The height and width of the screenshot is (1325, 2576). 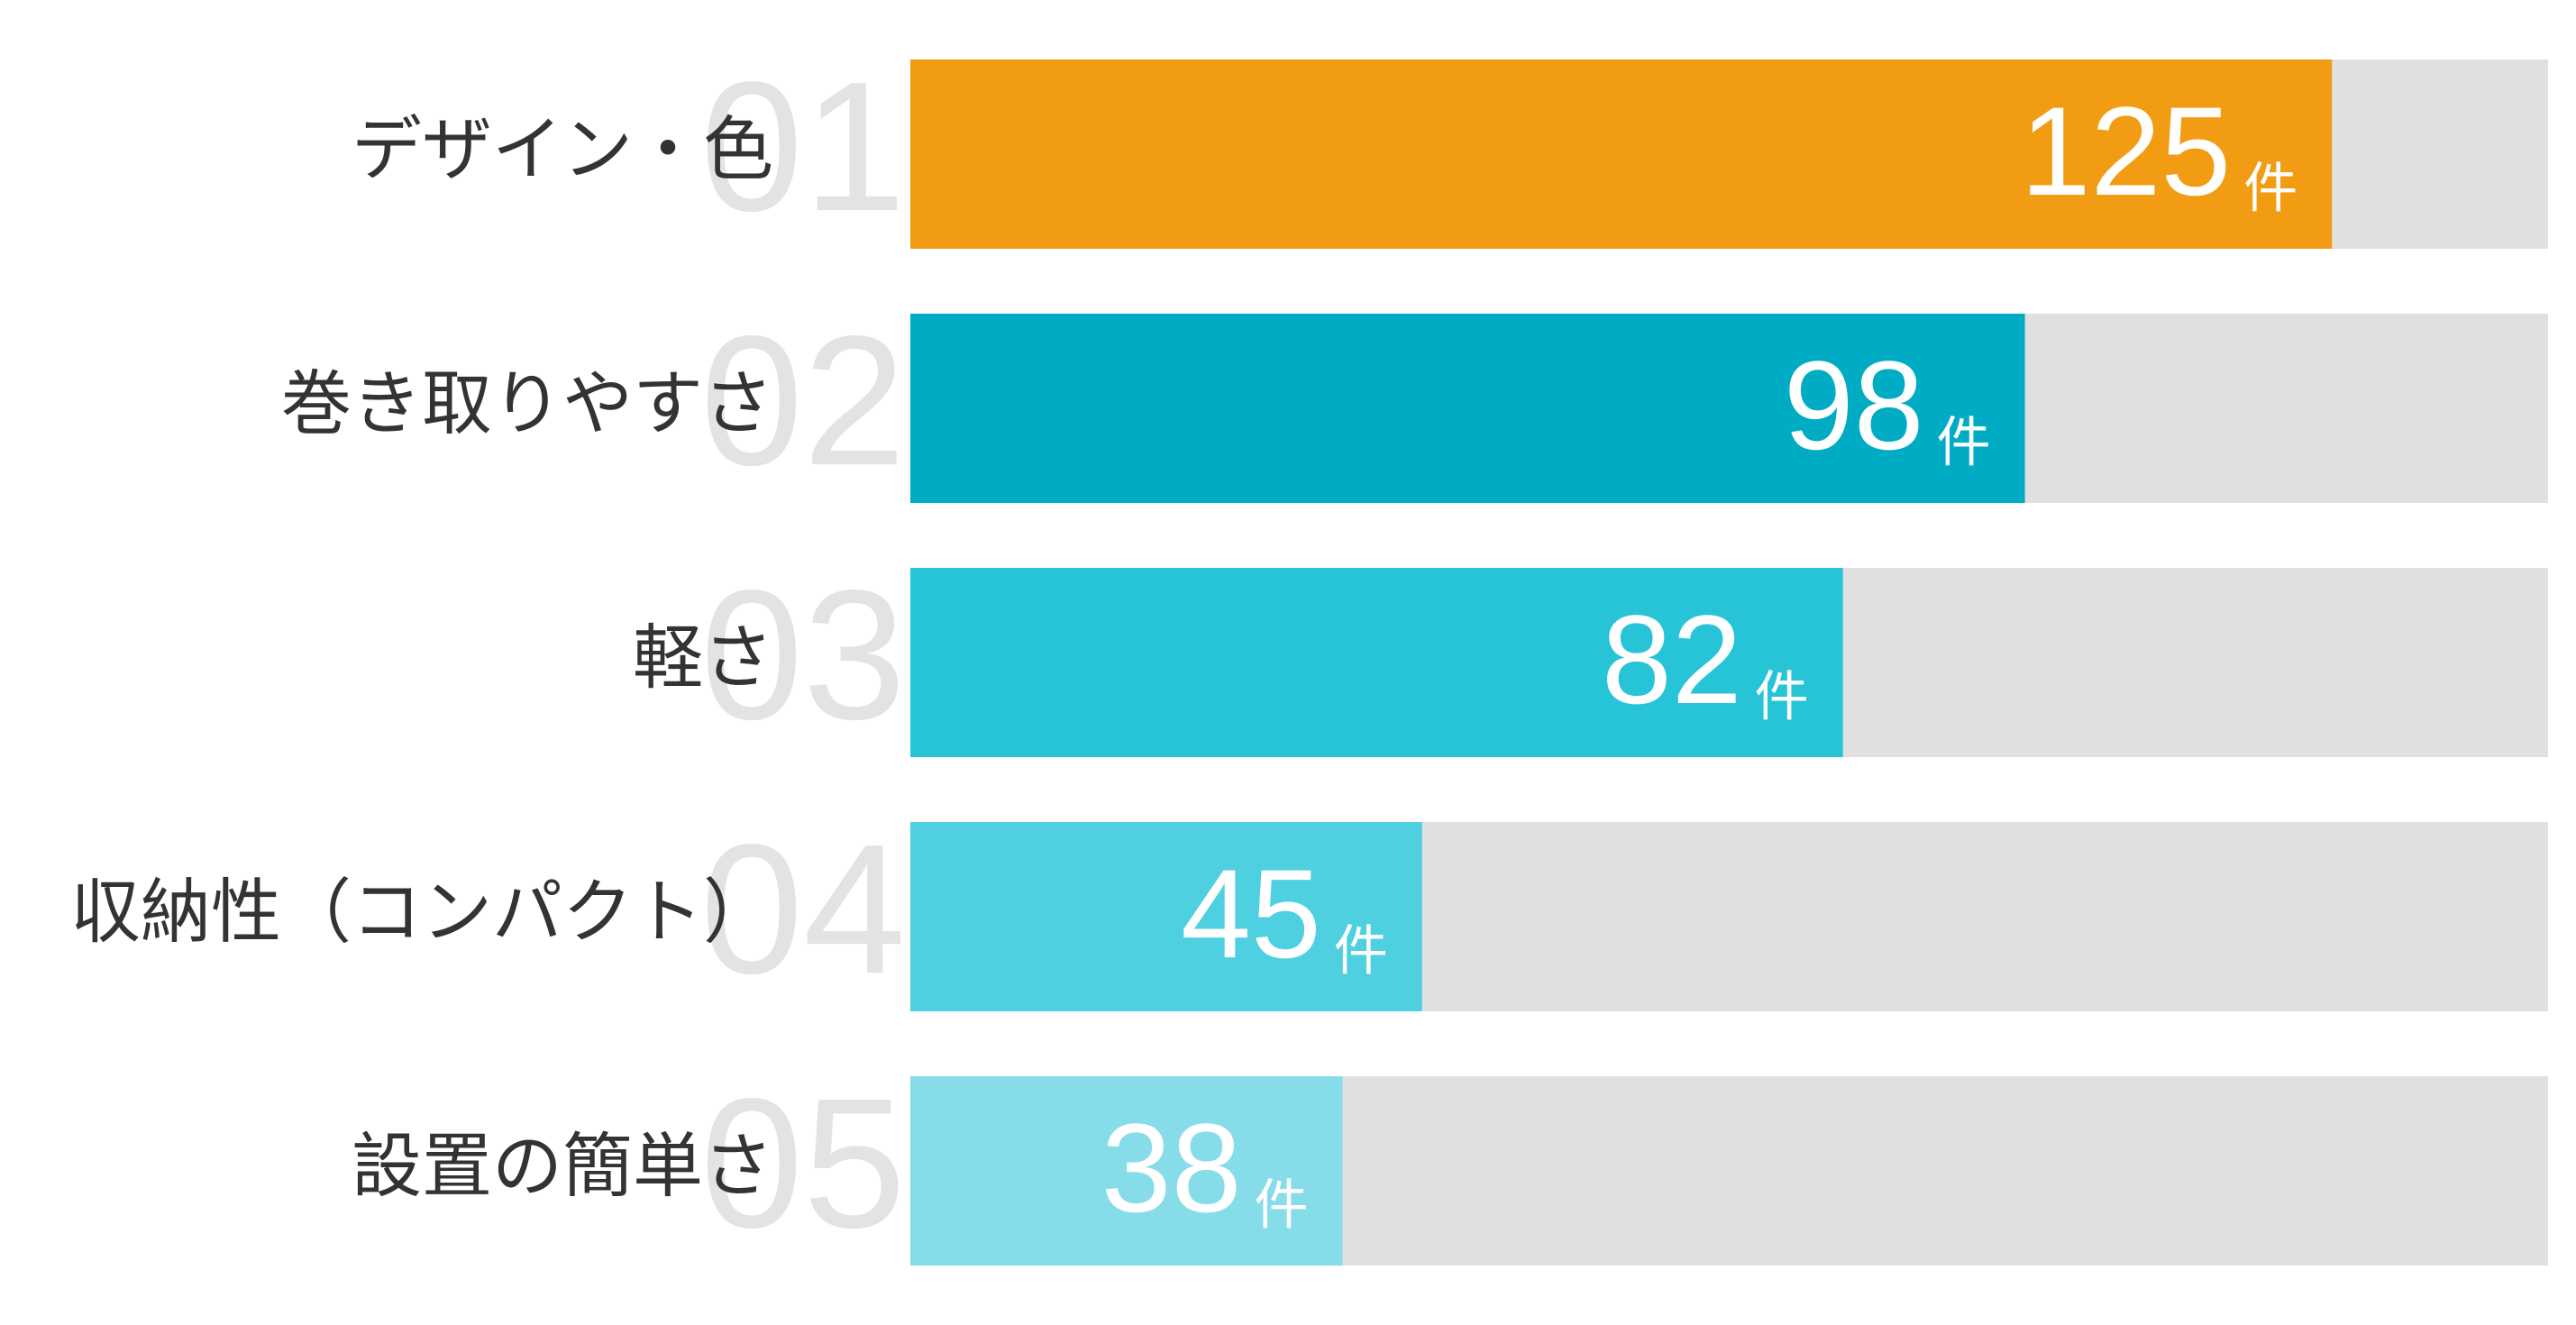 I want to click on category-label: 設置の簡単さ, so click(x=562, y=1166).